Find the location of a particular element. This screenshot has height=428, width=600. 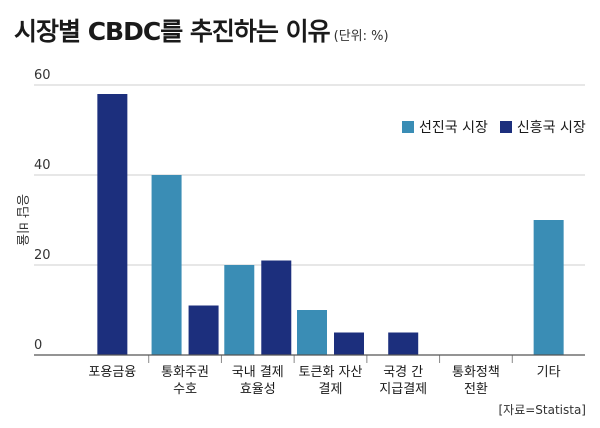

y-tick-label: 20 is located at coordinates (42, 255).